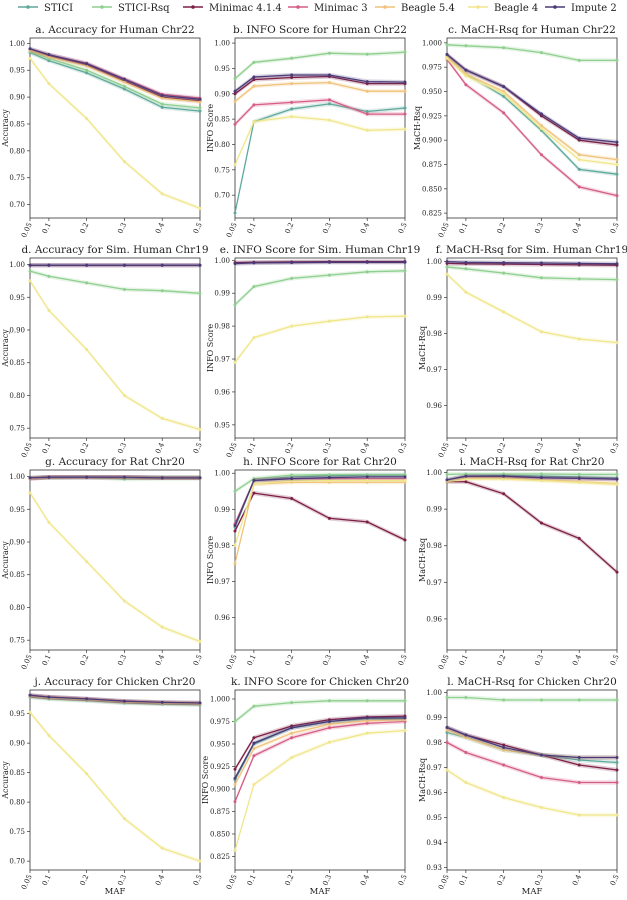  Describe the element at coordinates (222, 546) in the screenshot. I see `y-tick-label: 0.98` at that location.